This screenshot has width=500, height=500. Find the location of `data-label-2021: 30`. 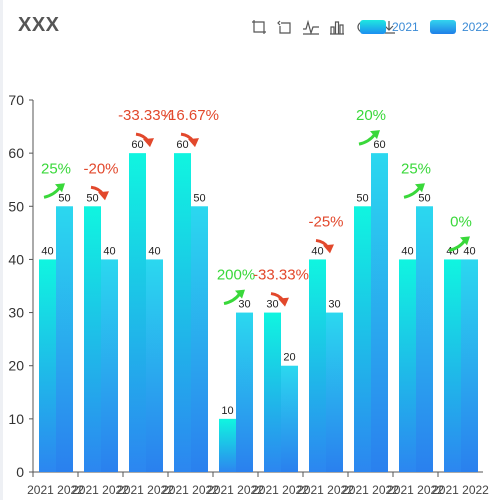

data-label-2021: 30 is located at coordinates (272, 305).